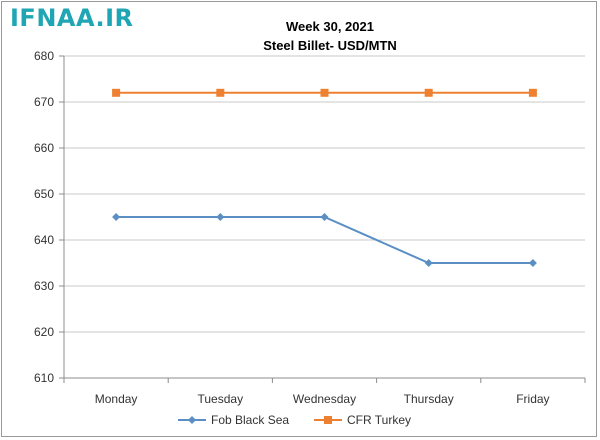 Image resolution: width=600 pixels, height=440 pixels. I want to click on legend-item-fob-black-sea: Fob Black Sea, so click(233, 420).